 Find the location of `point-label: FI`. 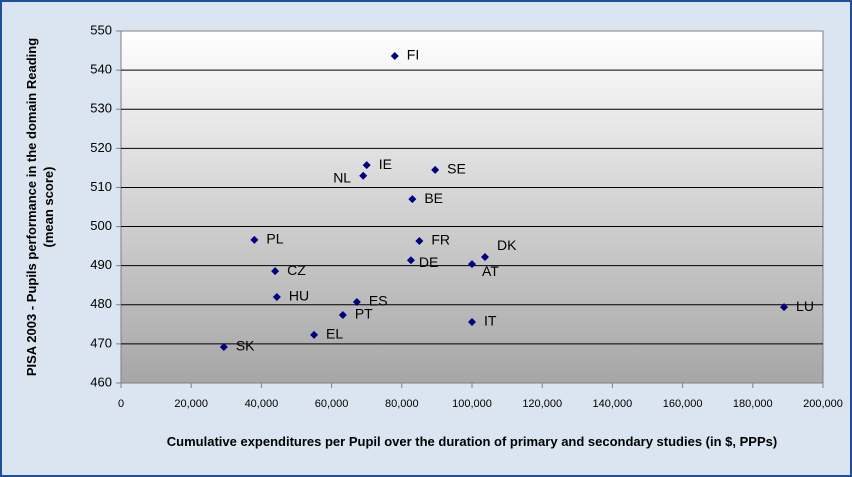

point-label: FI is located at coordinates (413, 55).